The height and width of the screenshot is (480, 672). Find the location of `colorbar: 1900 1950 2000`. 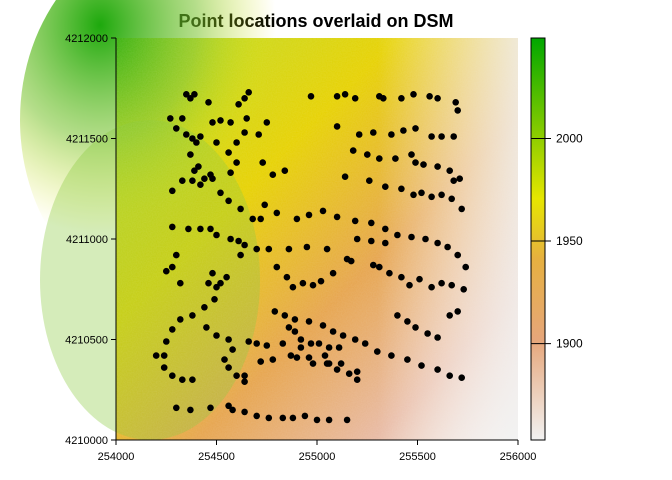

colorbar: 1900 1950 2000 is located at coordinates (556, 239).